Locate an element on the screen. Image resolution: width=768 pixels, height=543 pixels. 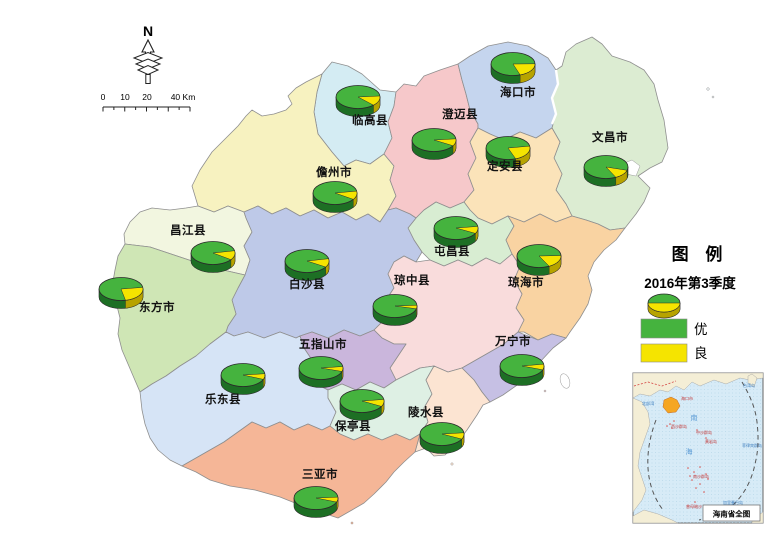
compass-base is located at coordinates (148, 79).